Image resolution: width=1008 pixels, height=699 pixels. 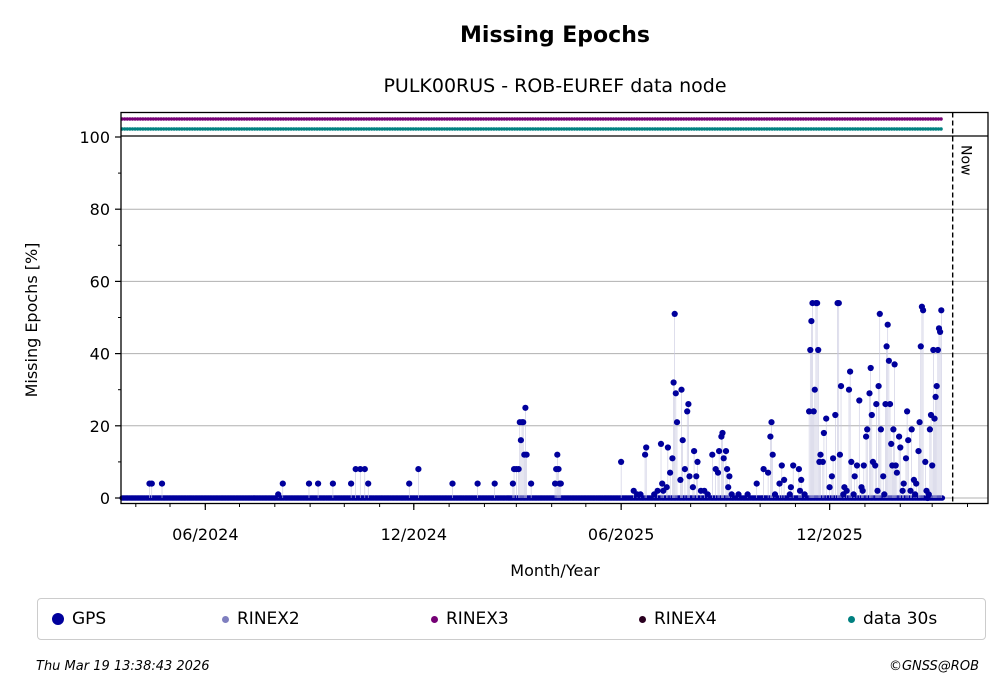 What do you see at coordinates (123, 666) in the screenshot?
I see `footer-timestamp: Thu Mar 19 13:38:43 2026` at bounding box center [123, 666].